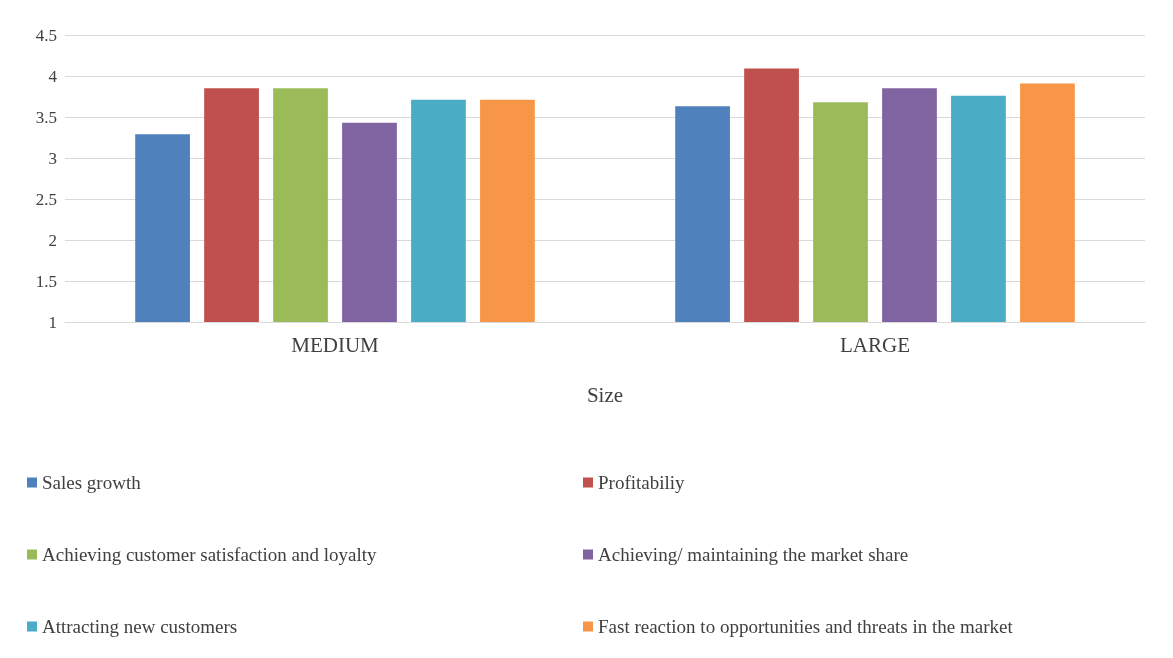 This screenshot has height=658, width=1173. What do you see at coordinates (140, 626) in the screenshot?
I see `legend-label: Attracting new customers` at bounding box center [140, 626].